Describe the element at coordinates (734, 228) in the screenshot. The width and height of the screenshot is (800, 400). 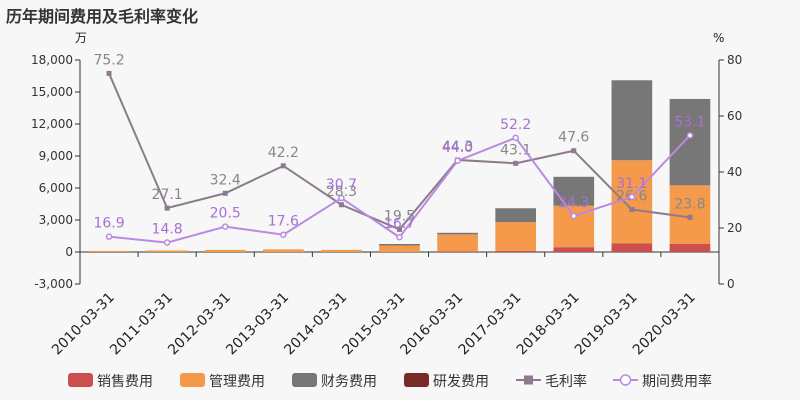
I see `right-tick-label: 20` at that location.